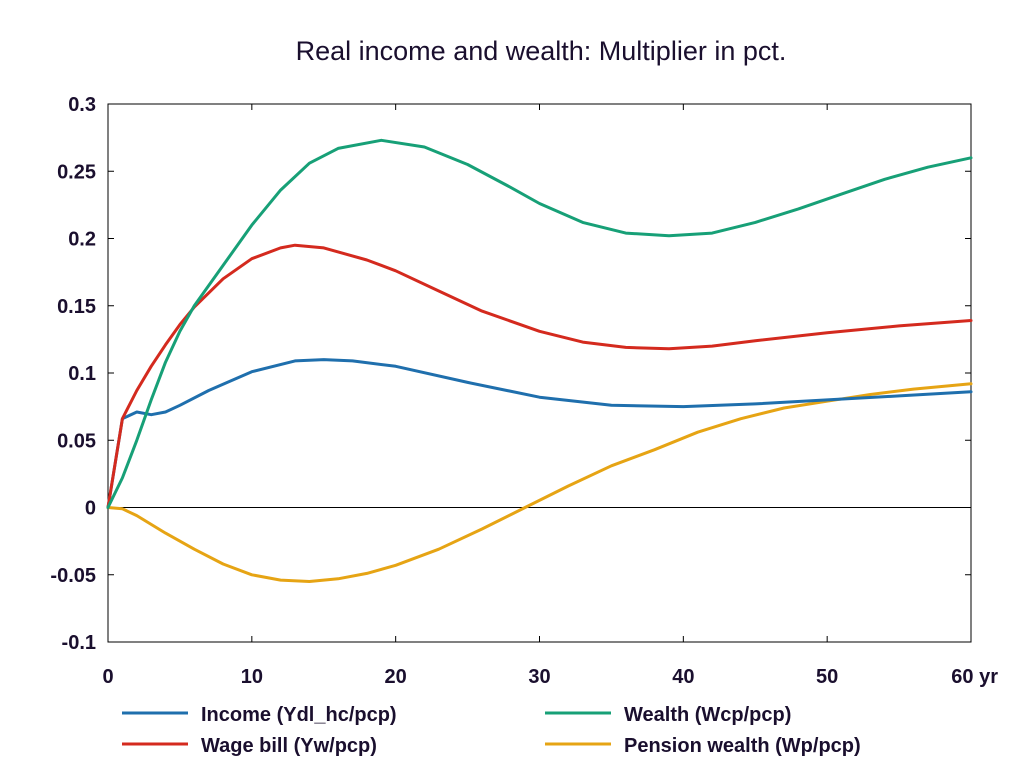 This screenshot has height=778, width=1024. Describe the element at coordinates (76, 441) in the screenshot. I see `y-tick-label: 0.05` at that location.